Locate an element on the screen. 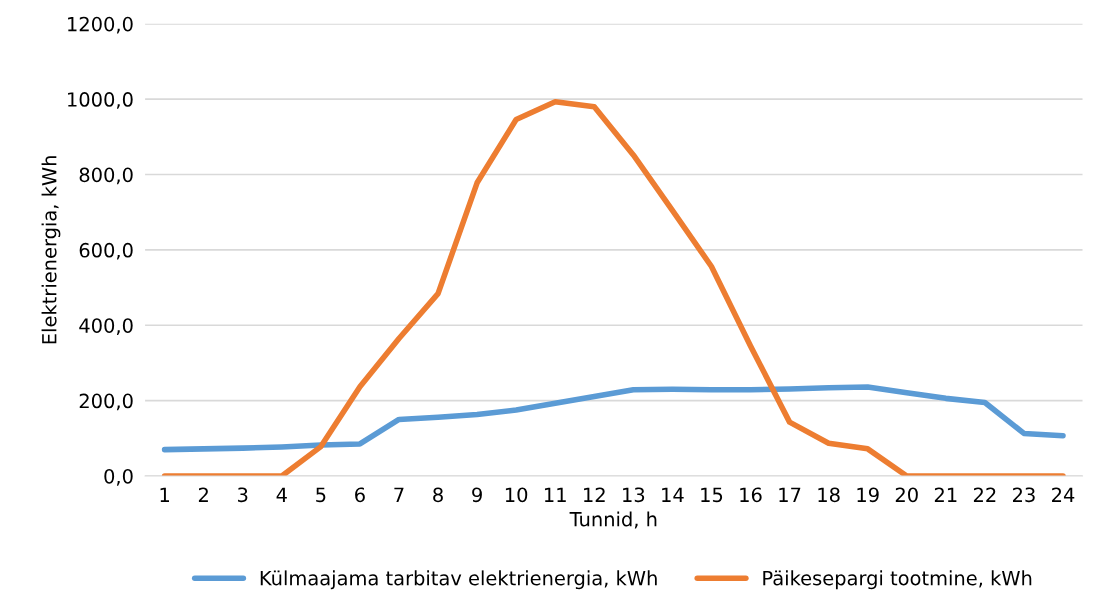  x-tick-label: 5 is located at coordinates (321, 495).